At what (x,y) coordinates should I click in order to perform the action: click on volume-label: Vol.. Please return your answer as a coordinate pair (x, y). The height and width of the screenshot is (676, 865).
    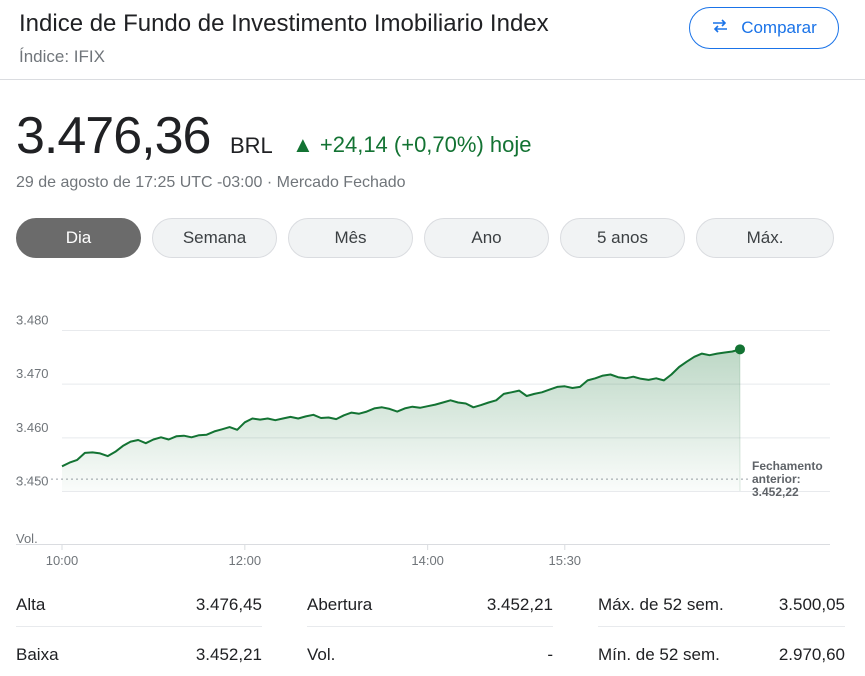
    Looking at the image, I should click on (27, 538).